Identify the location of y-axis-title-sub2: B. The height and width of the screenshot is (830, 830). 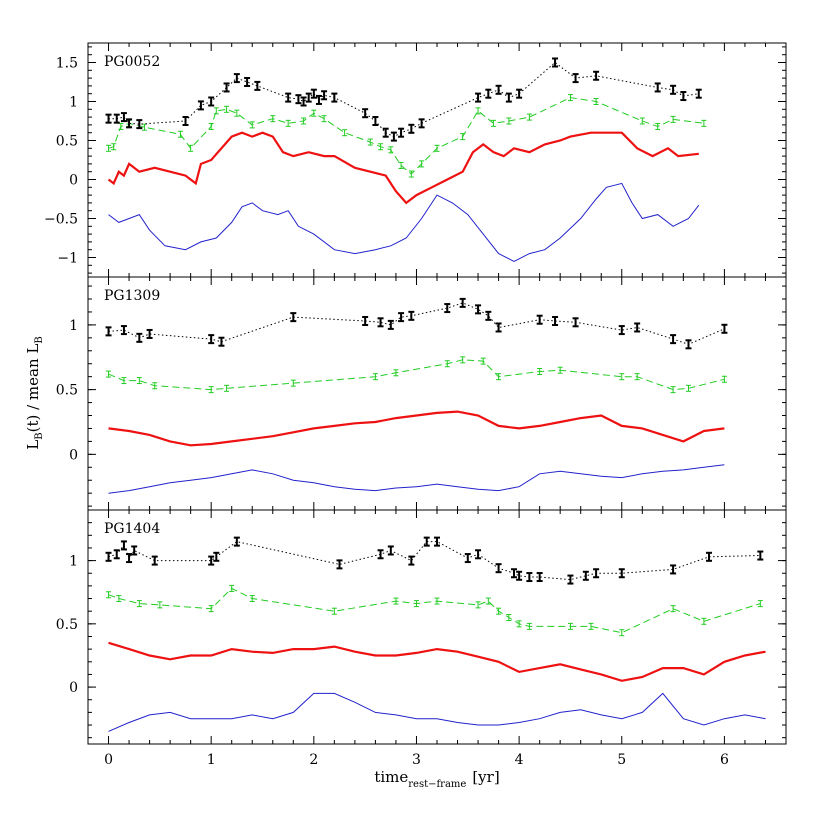
(39, 339).